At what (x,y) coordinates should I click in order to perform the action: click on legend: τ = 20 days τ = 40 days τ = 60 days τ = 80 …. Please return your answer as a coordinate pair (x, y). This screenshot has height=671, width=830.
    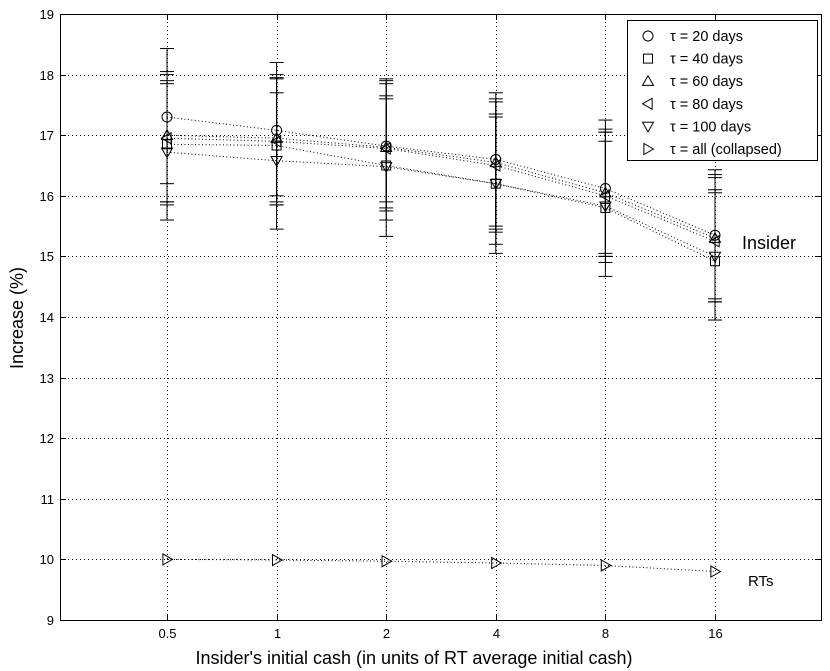
    Looking at the image, I should click on (722, 90).